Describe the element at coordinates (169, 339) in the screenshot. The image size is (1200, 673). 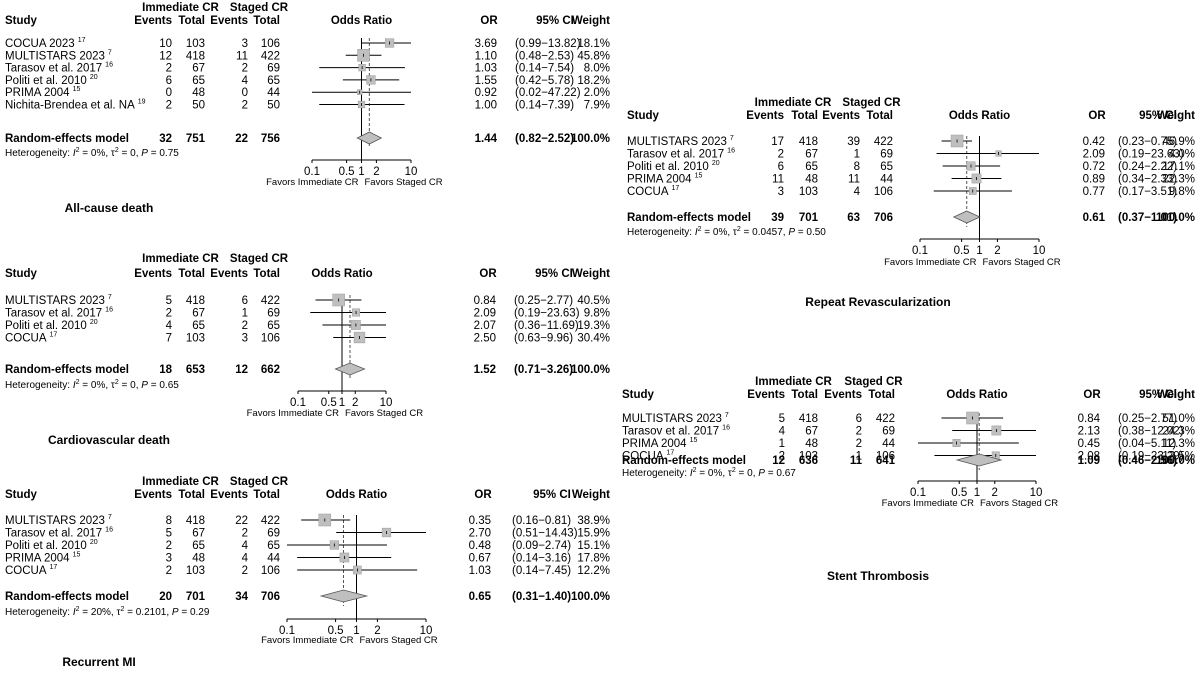
I see `cell-events-immediate: 7` at that location.